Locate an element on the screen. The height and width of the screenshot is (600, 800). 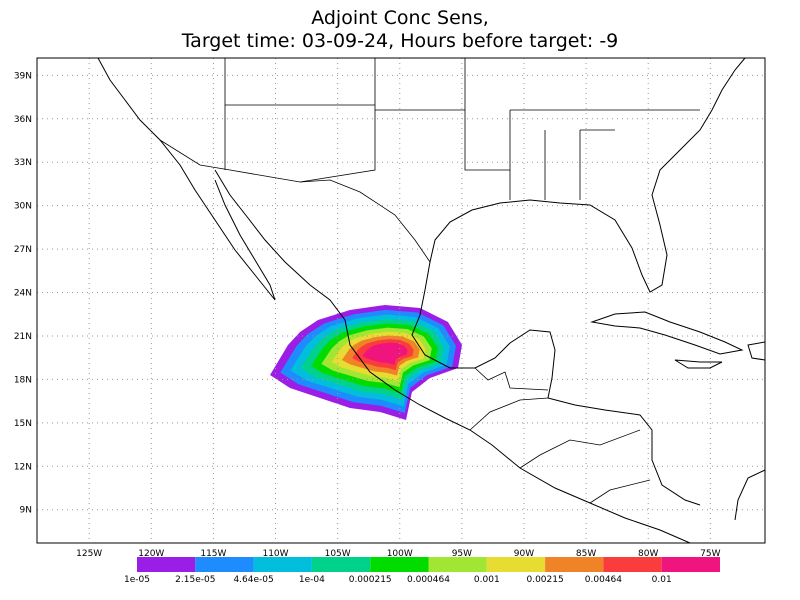
lat-tick-label: 21N is located at coordinates (23, 337).